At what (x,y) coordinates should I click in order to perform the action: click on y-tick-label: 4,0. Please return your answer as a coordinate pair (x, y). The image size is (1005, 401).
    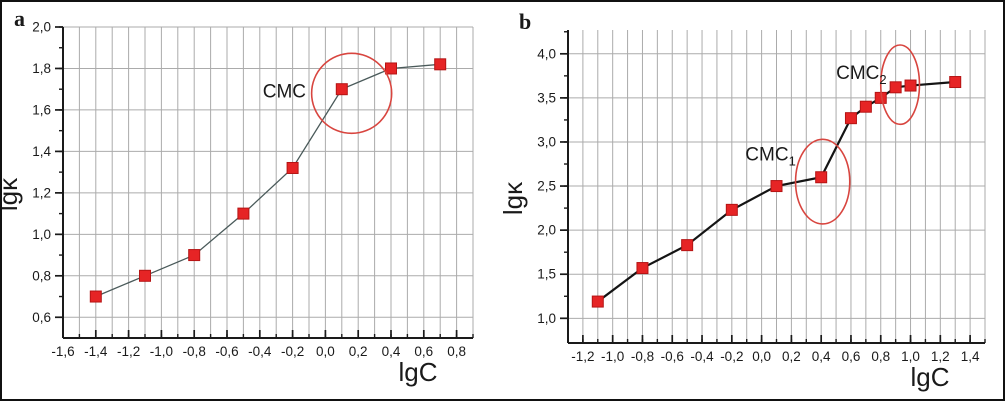
    Looking at the image, I should click on (546, 53).